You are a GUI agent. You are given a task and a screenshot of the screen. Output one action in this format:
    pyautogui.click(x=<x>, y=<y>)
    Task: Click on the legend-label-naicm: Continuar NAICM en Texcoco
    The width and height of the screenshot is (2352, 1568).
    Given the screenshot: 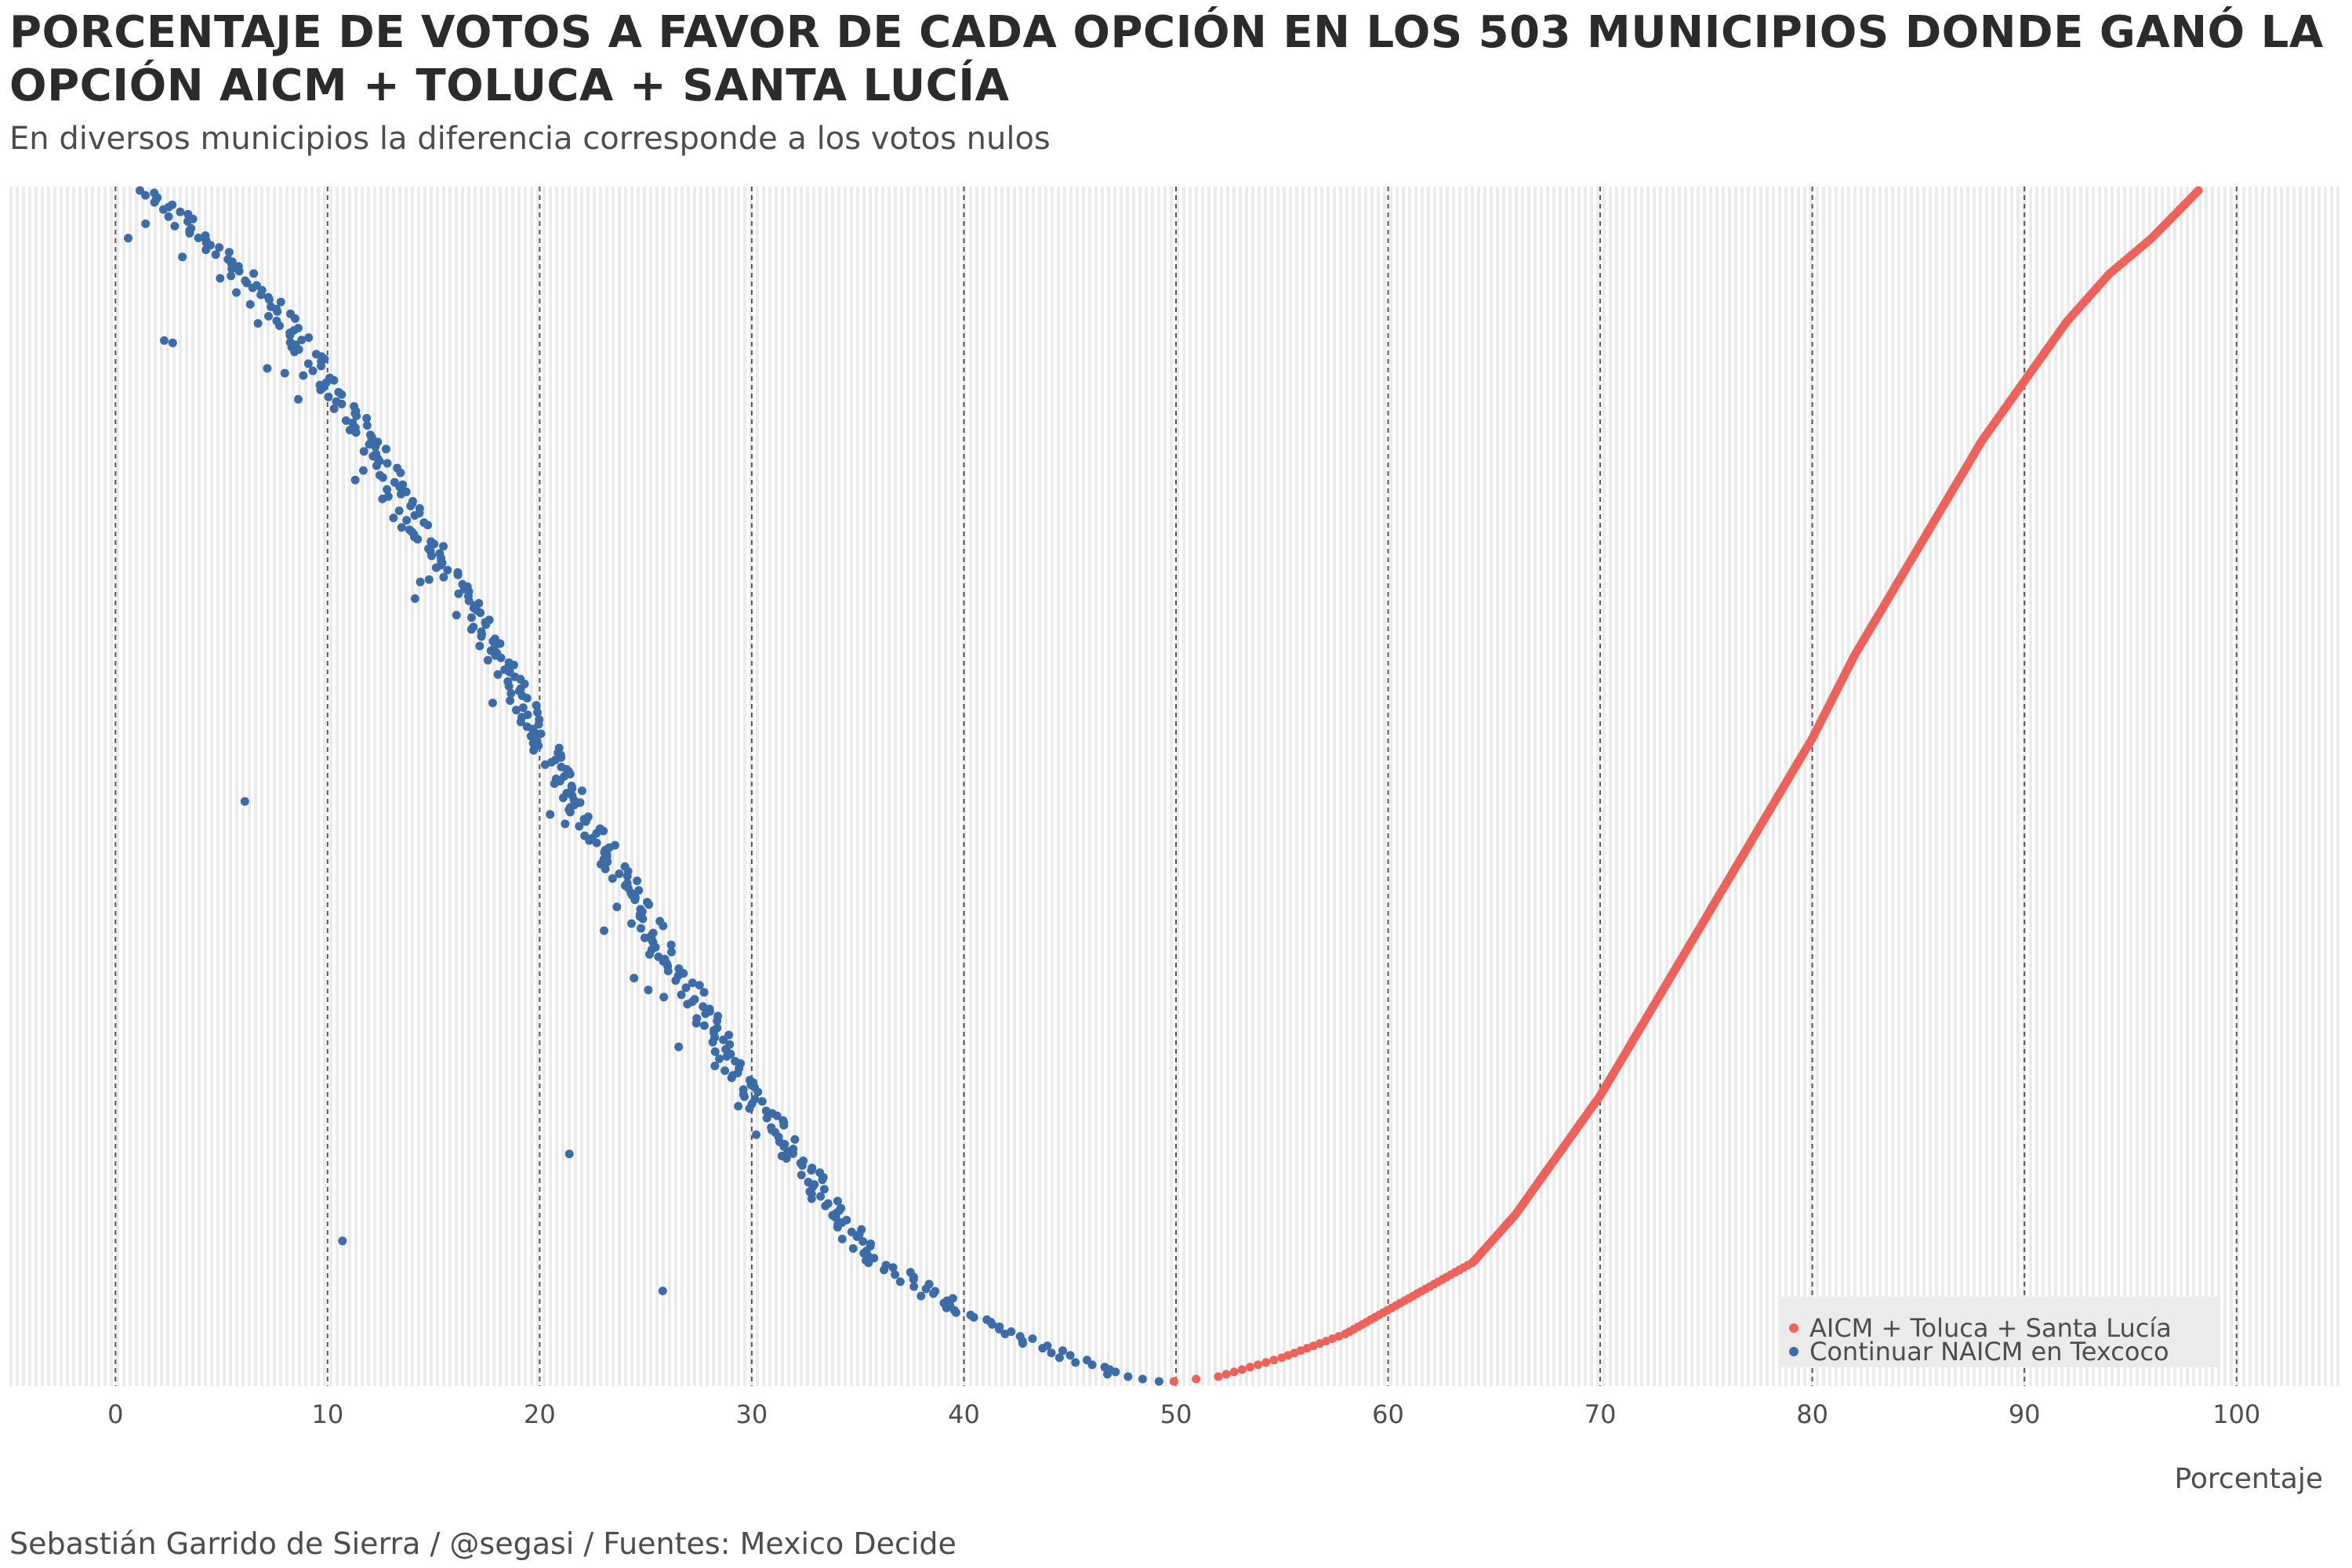 What is the action you would take?
    pyautogui.click(x=1989, y=1352)
    